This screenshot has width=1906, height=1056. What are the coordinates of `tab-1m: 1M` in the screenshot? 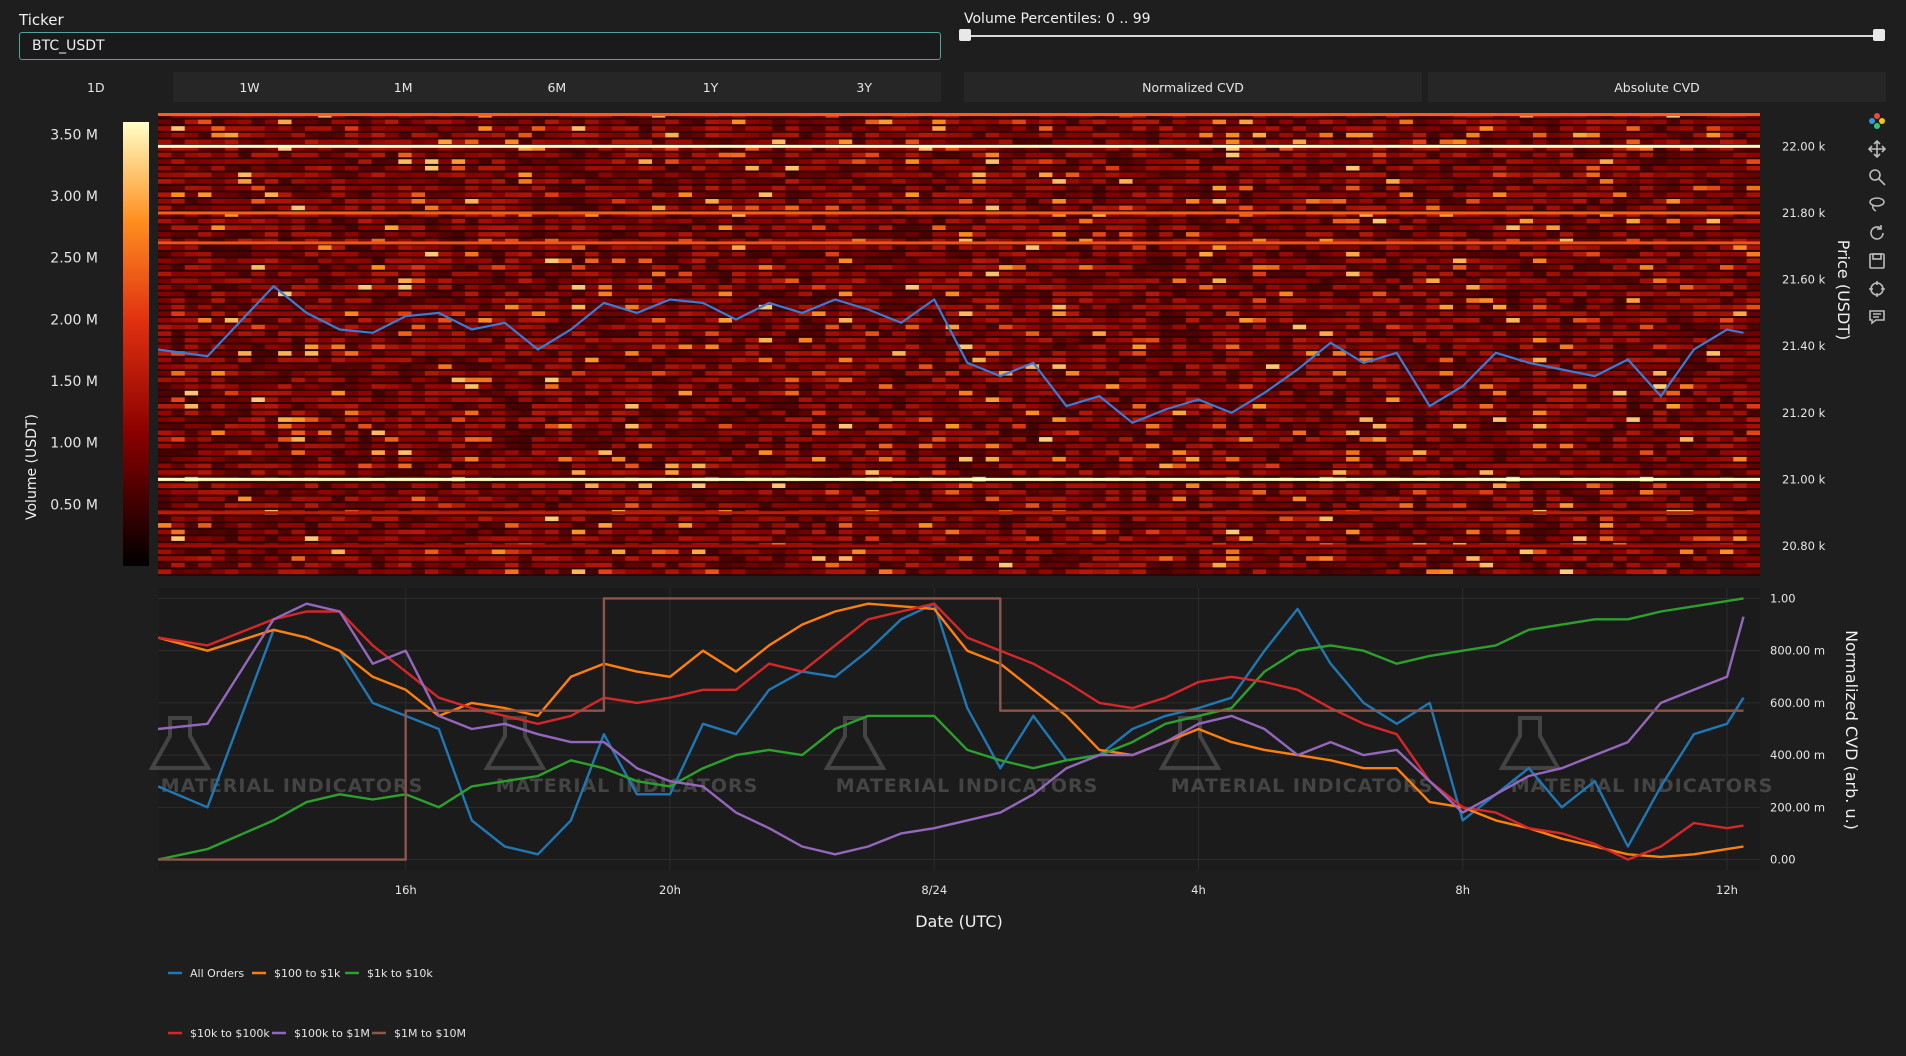 It's located at (403, 87).